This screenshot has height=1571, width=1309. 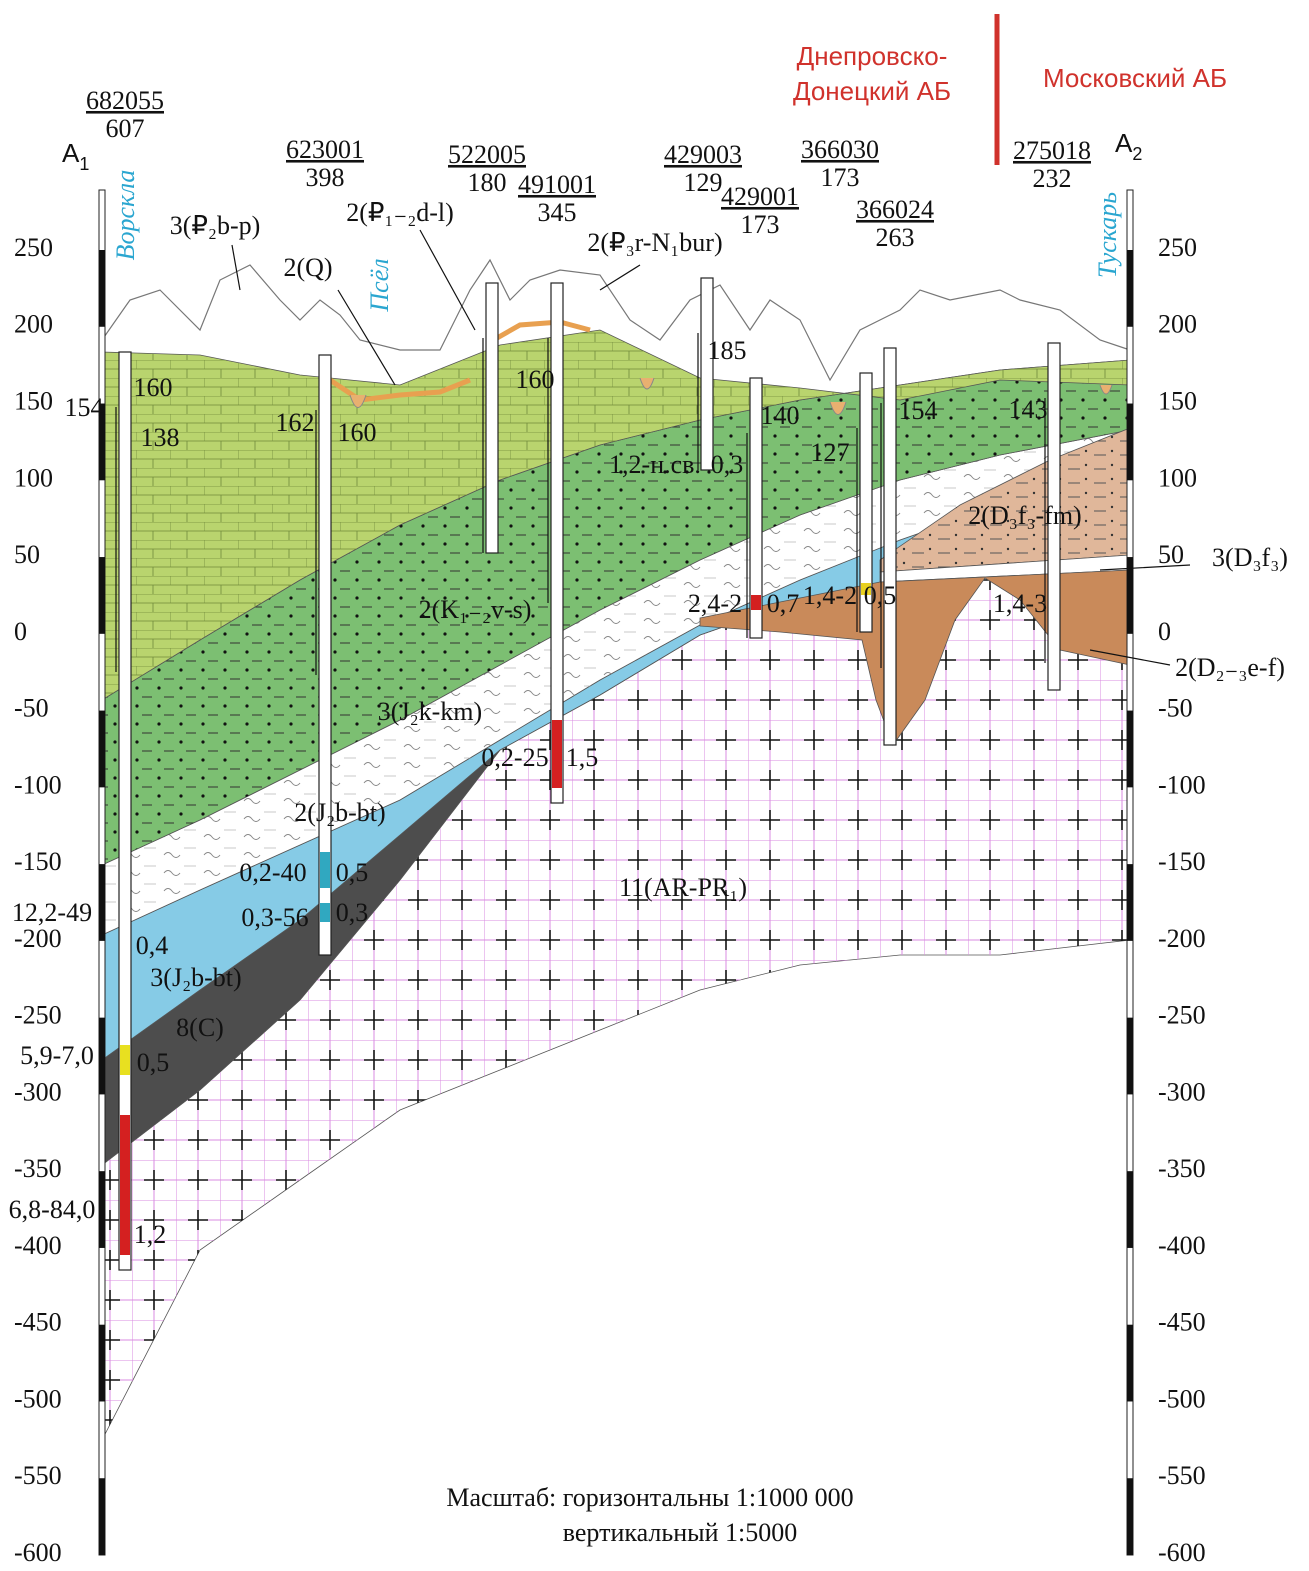 I want to click on elevation-tick-label: -50, so click(x=31, y=708).